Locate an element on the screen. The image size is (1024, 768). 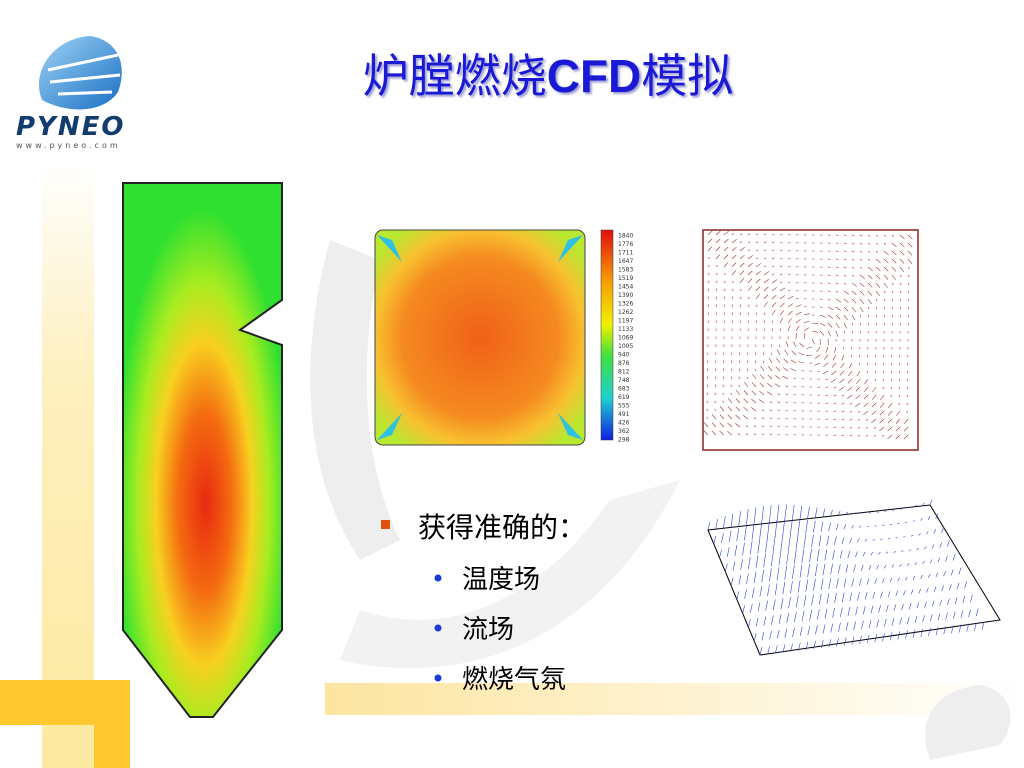
furnace-contour is located at coordinates (202, 450).